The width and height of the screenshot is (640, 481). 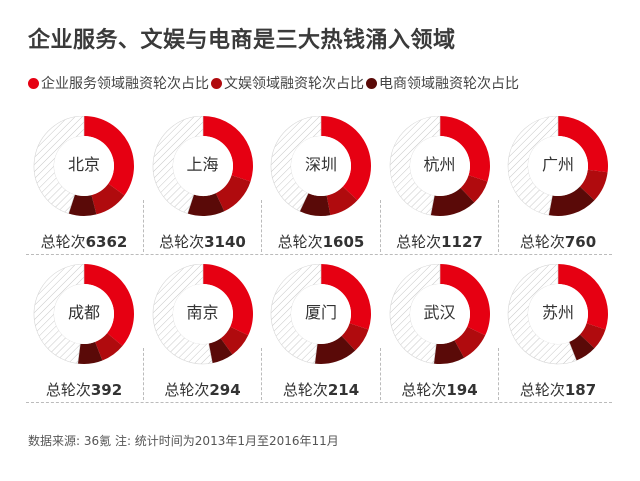 I want to click on total-rounds-value: 1127, so click(x=462, y=242).